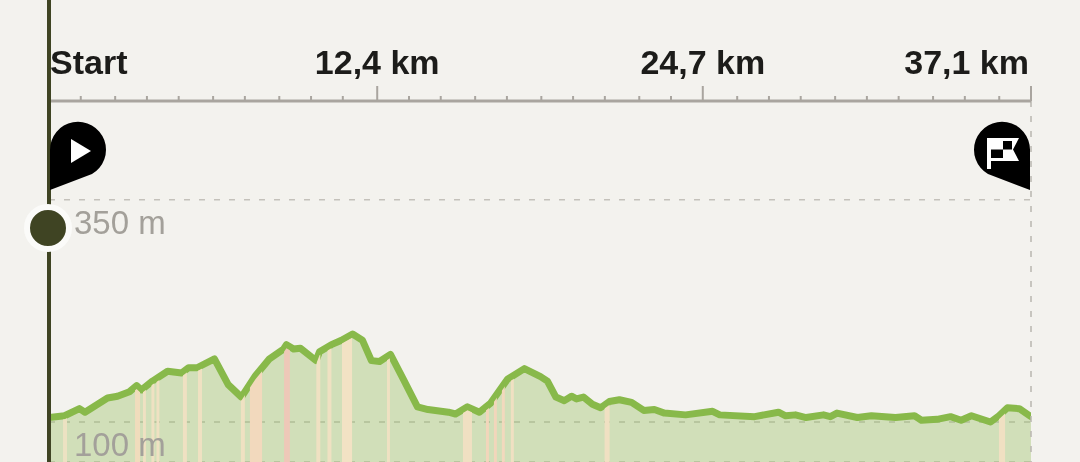 This screenshot has width=1080, height=462. I want to click on y-tick-label: 350 m, so click(120, 222).